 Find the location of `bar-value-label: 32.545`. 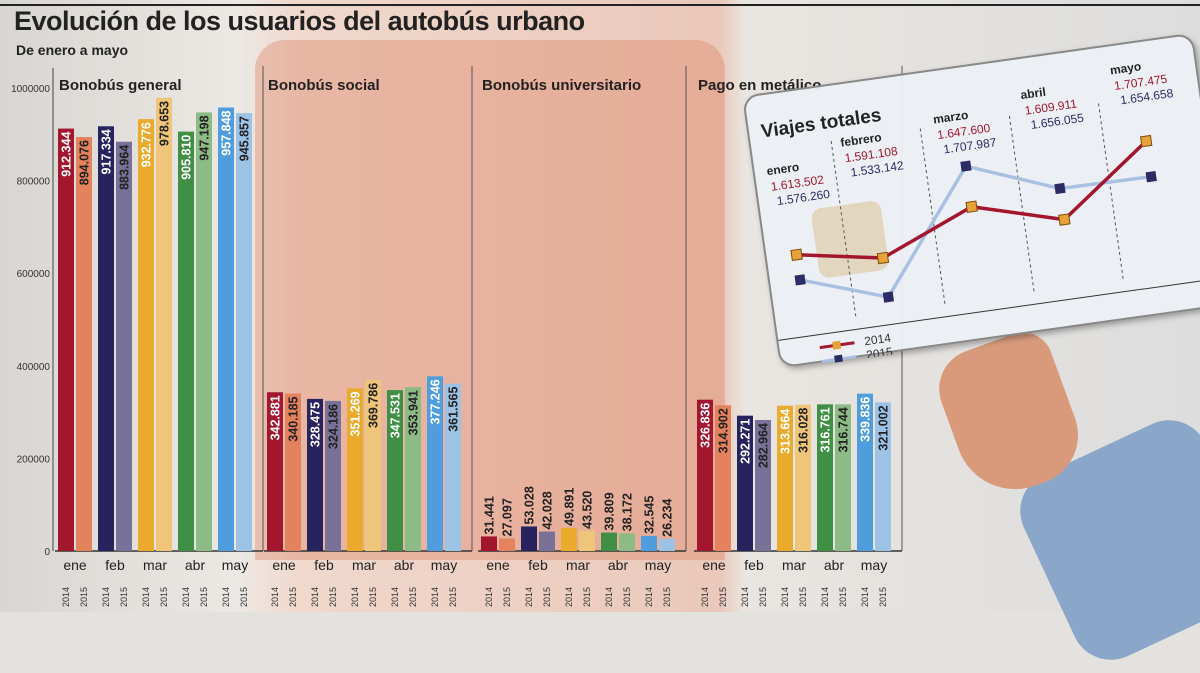

bar-value-label: 32.545 is located at coordinates (650, 515).